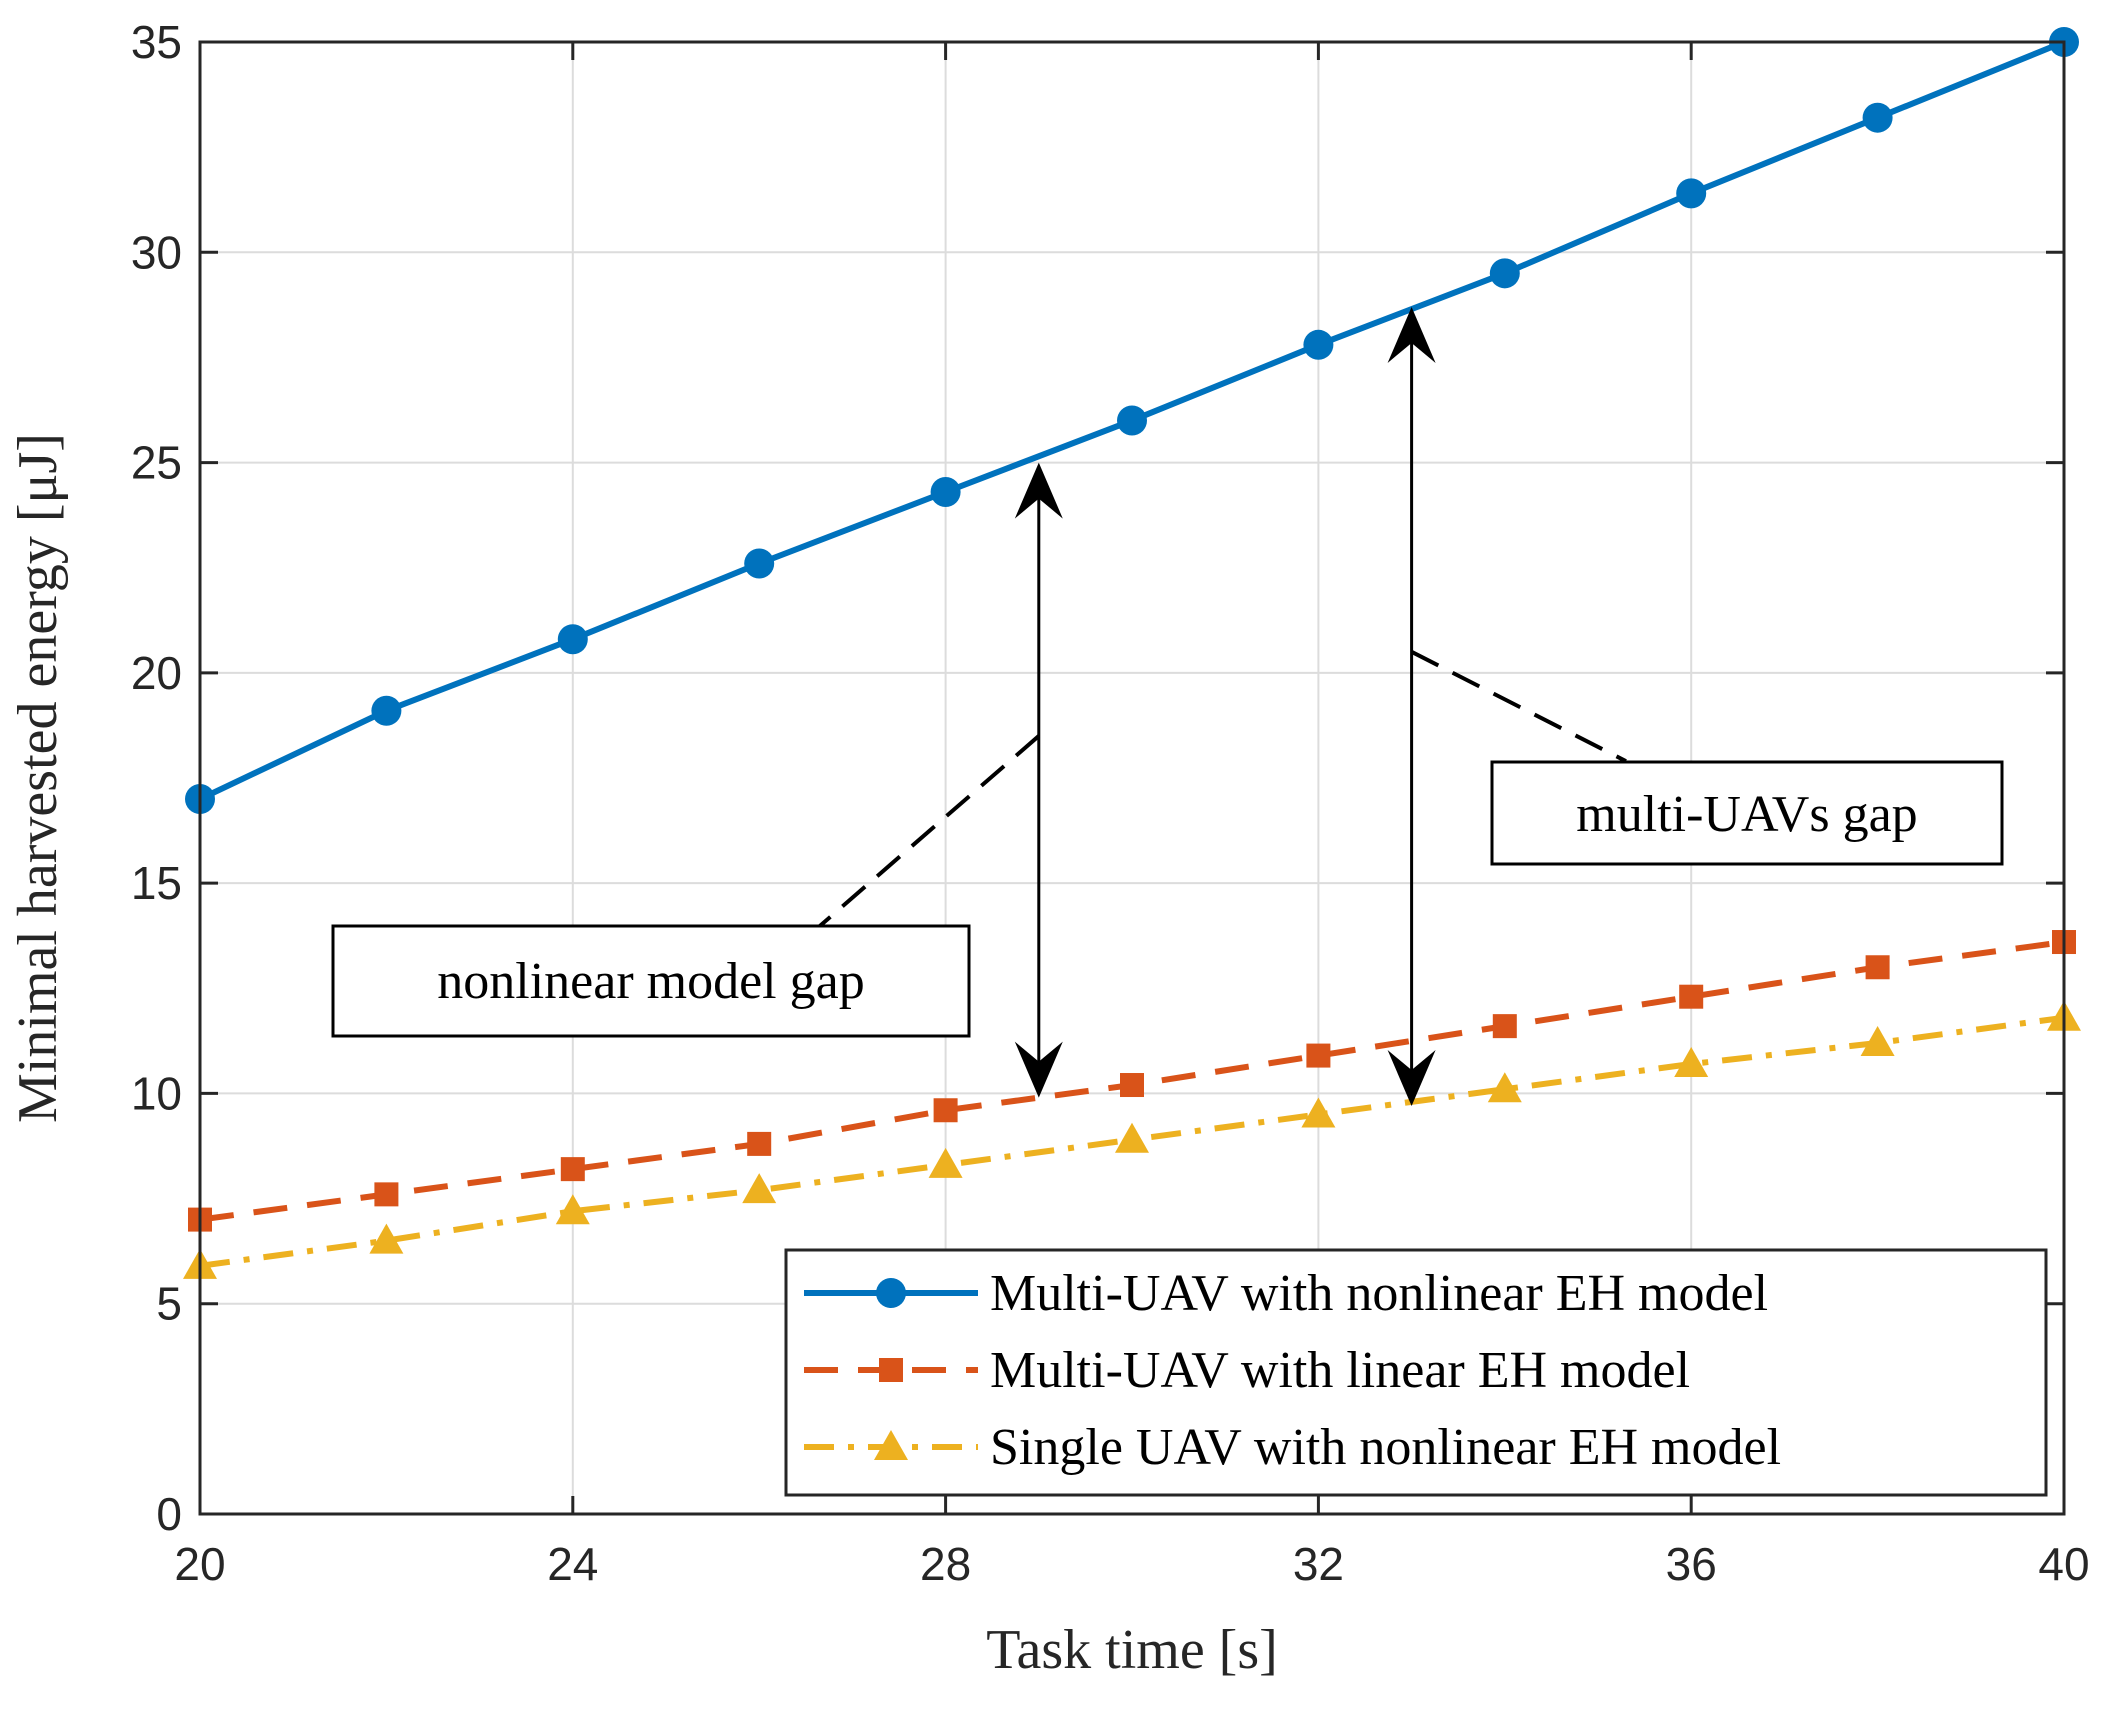 Image resolution: width=2104 pixels, height=1715 pixels. I want to click on annotation-2: multi-UAVs gap, so click(1695, 706).